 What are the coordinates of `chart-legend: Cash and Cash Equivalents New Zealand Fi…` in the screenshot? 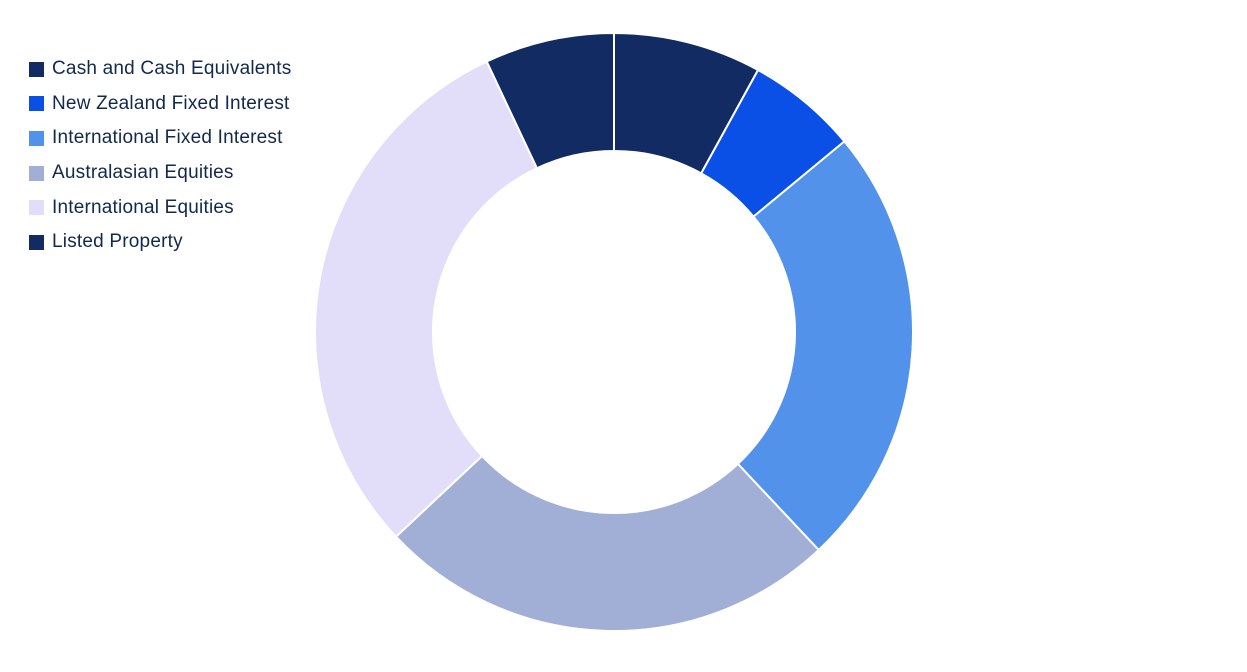 It's located at (160, 156).